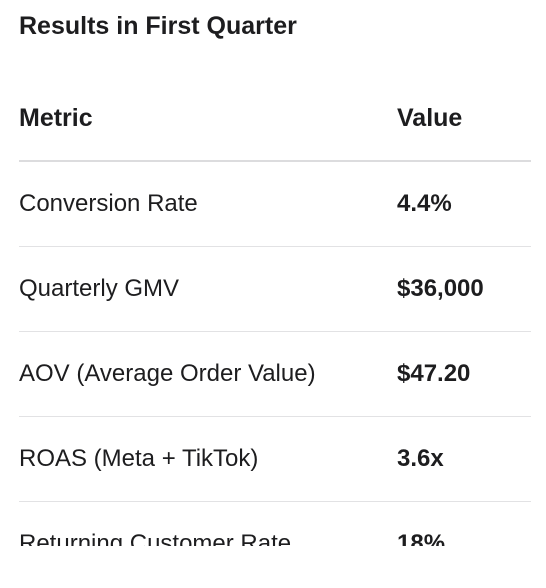  Describe the element at coordinates (275, 524) in the screenshot. I see `table-row: Returning Customer Rate 18%` at that location.